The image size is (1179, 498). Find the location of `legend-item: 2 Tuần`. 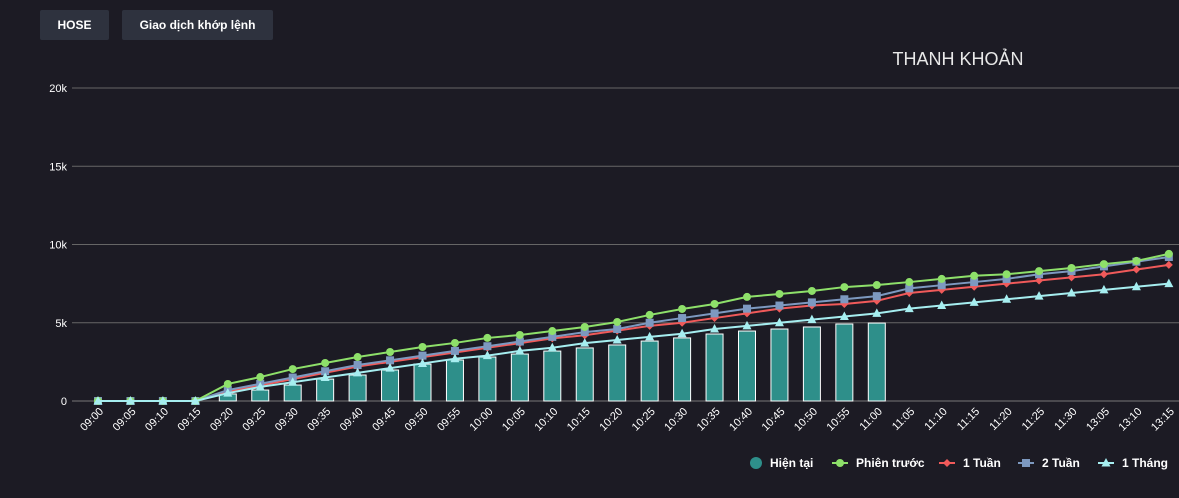

legend-item: 2 Tuần is located at coordinates (1049, 463).